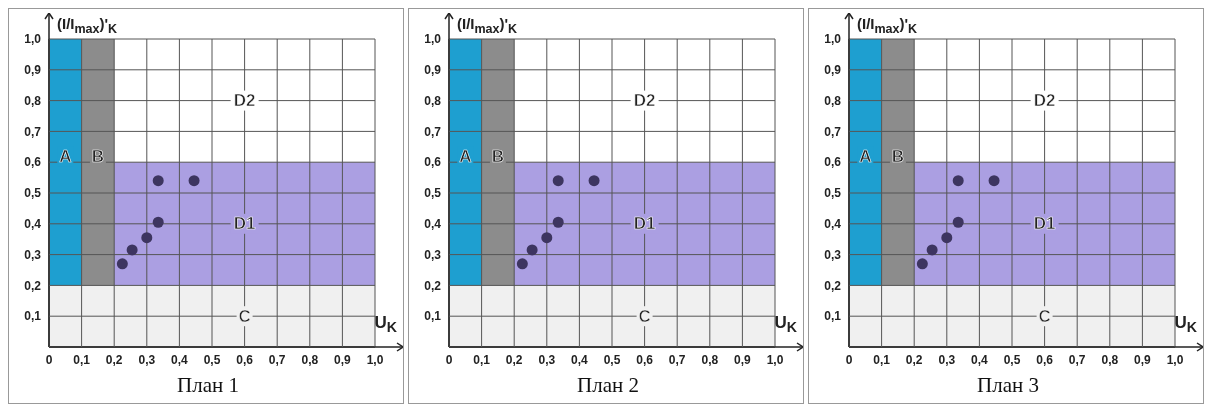  I want to click on text: План 1, so click(208, 385).